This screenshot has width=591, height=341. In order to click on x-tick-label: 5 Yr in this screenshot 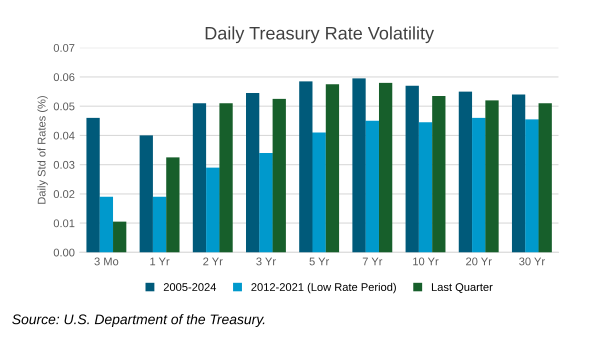, I will do `click(319, 262)`.